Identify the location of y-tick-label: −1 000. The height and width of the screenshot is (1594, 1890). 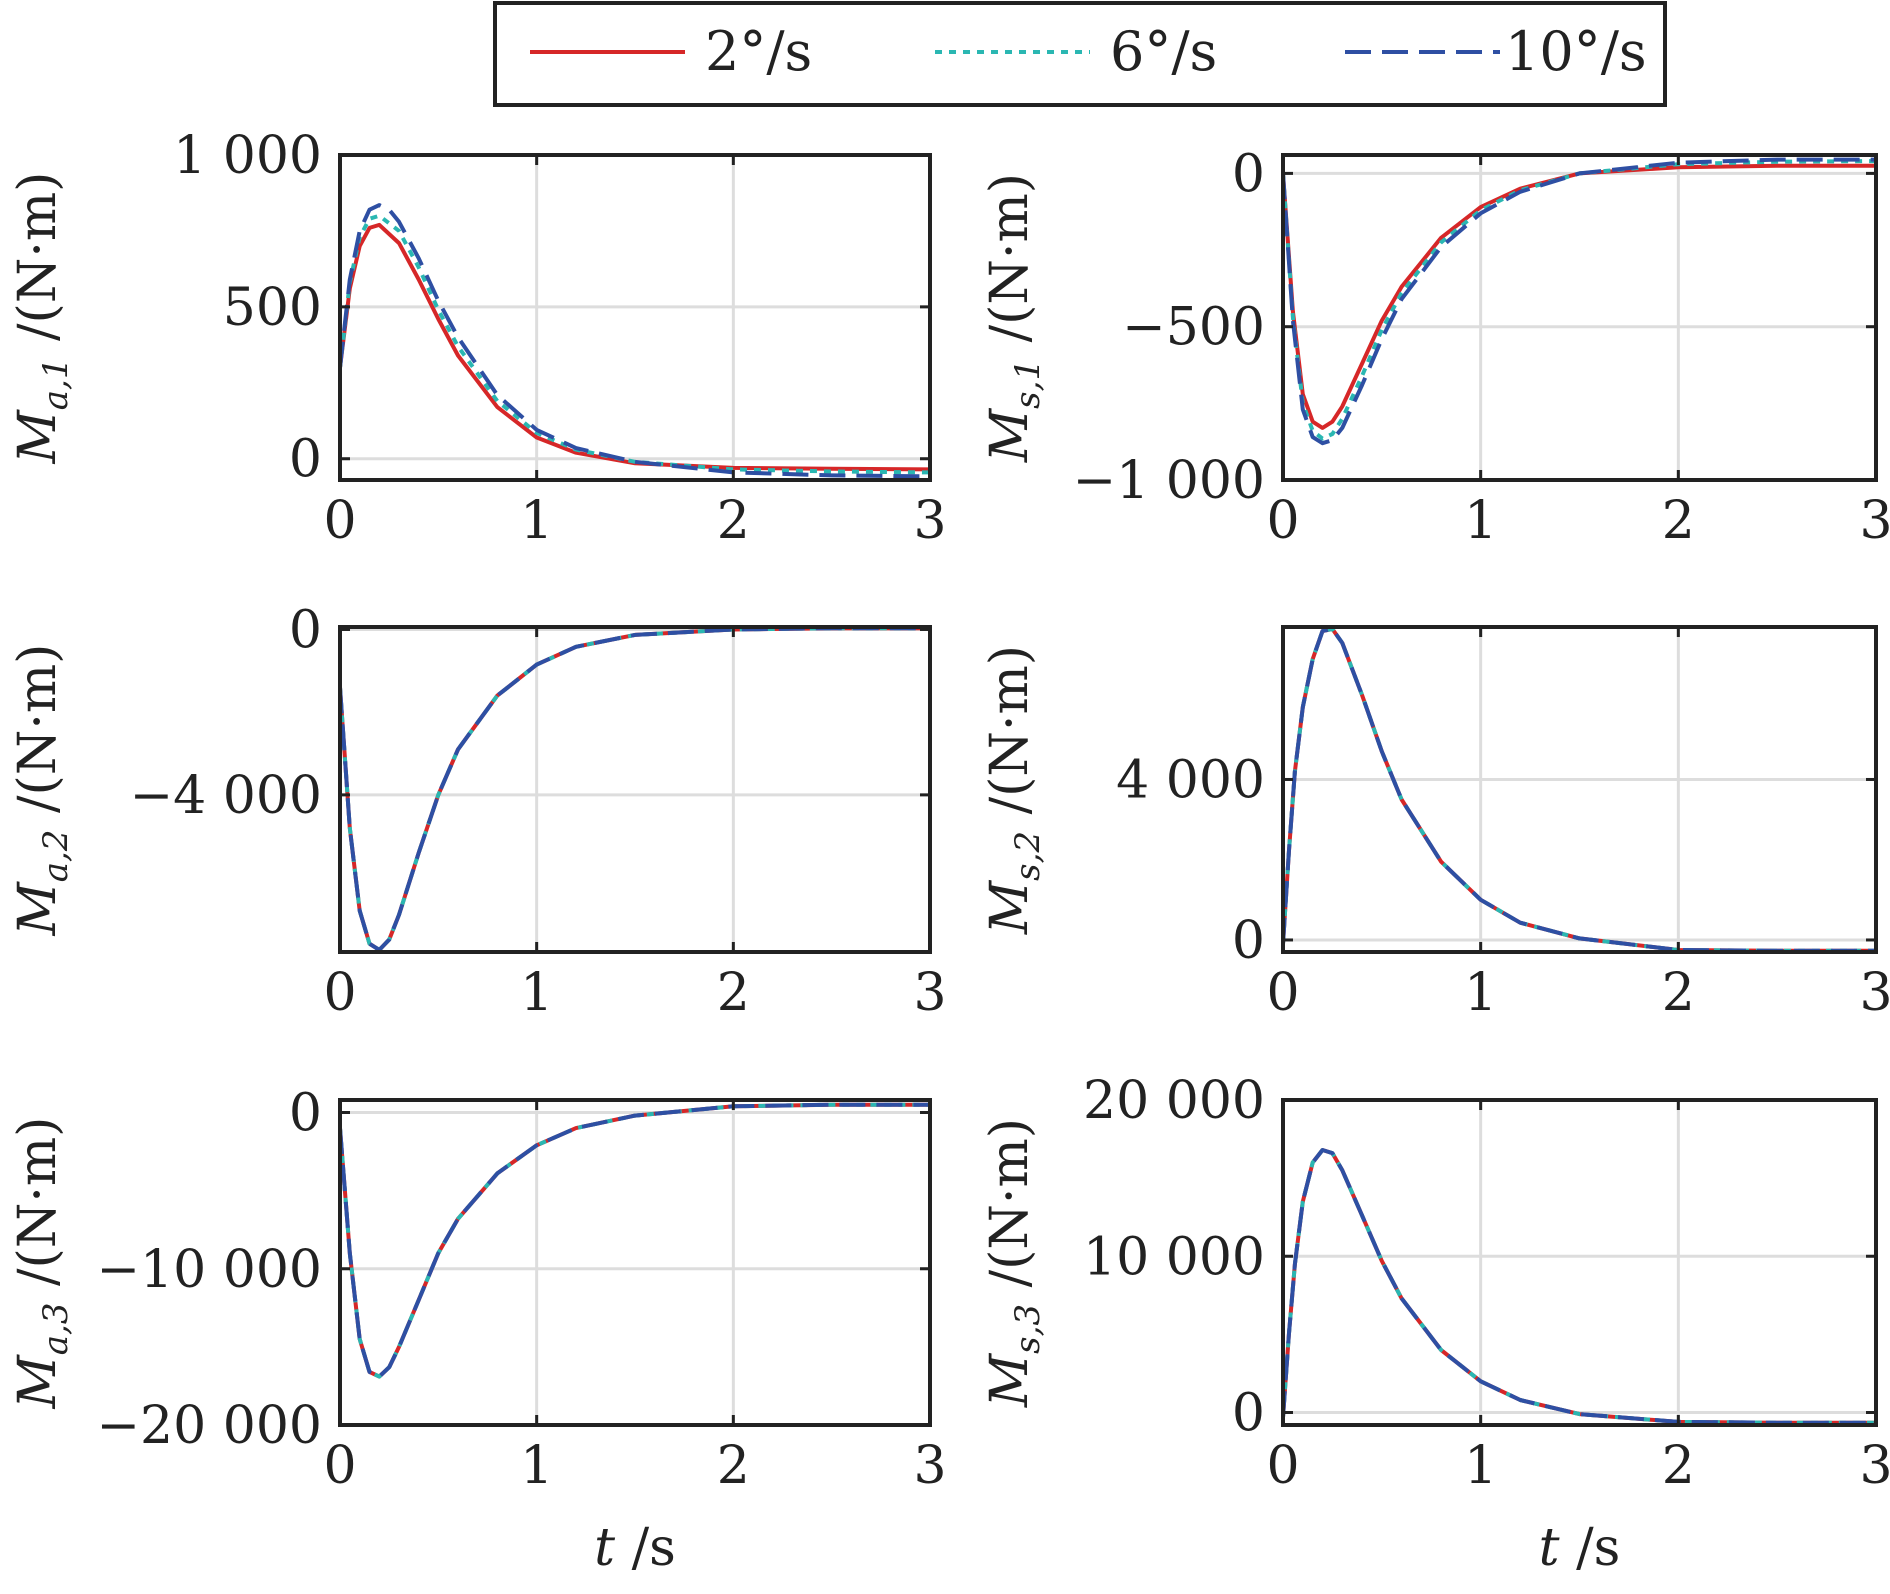
(1169, 481).